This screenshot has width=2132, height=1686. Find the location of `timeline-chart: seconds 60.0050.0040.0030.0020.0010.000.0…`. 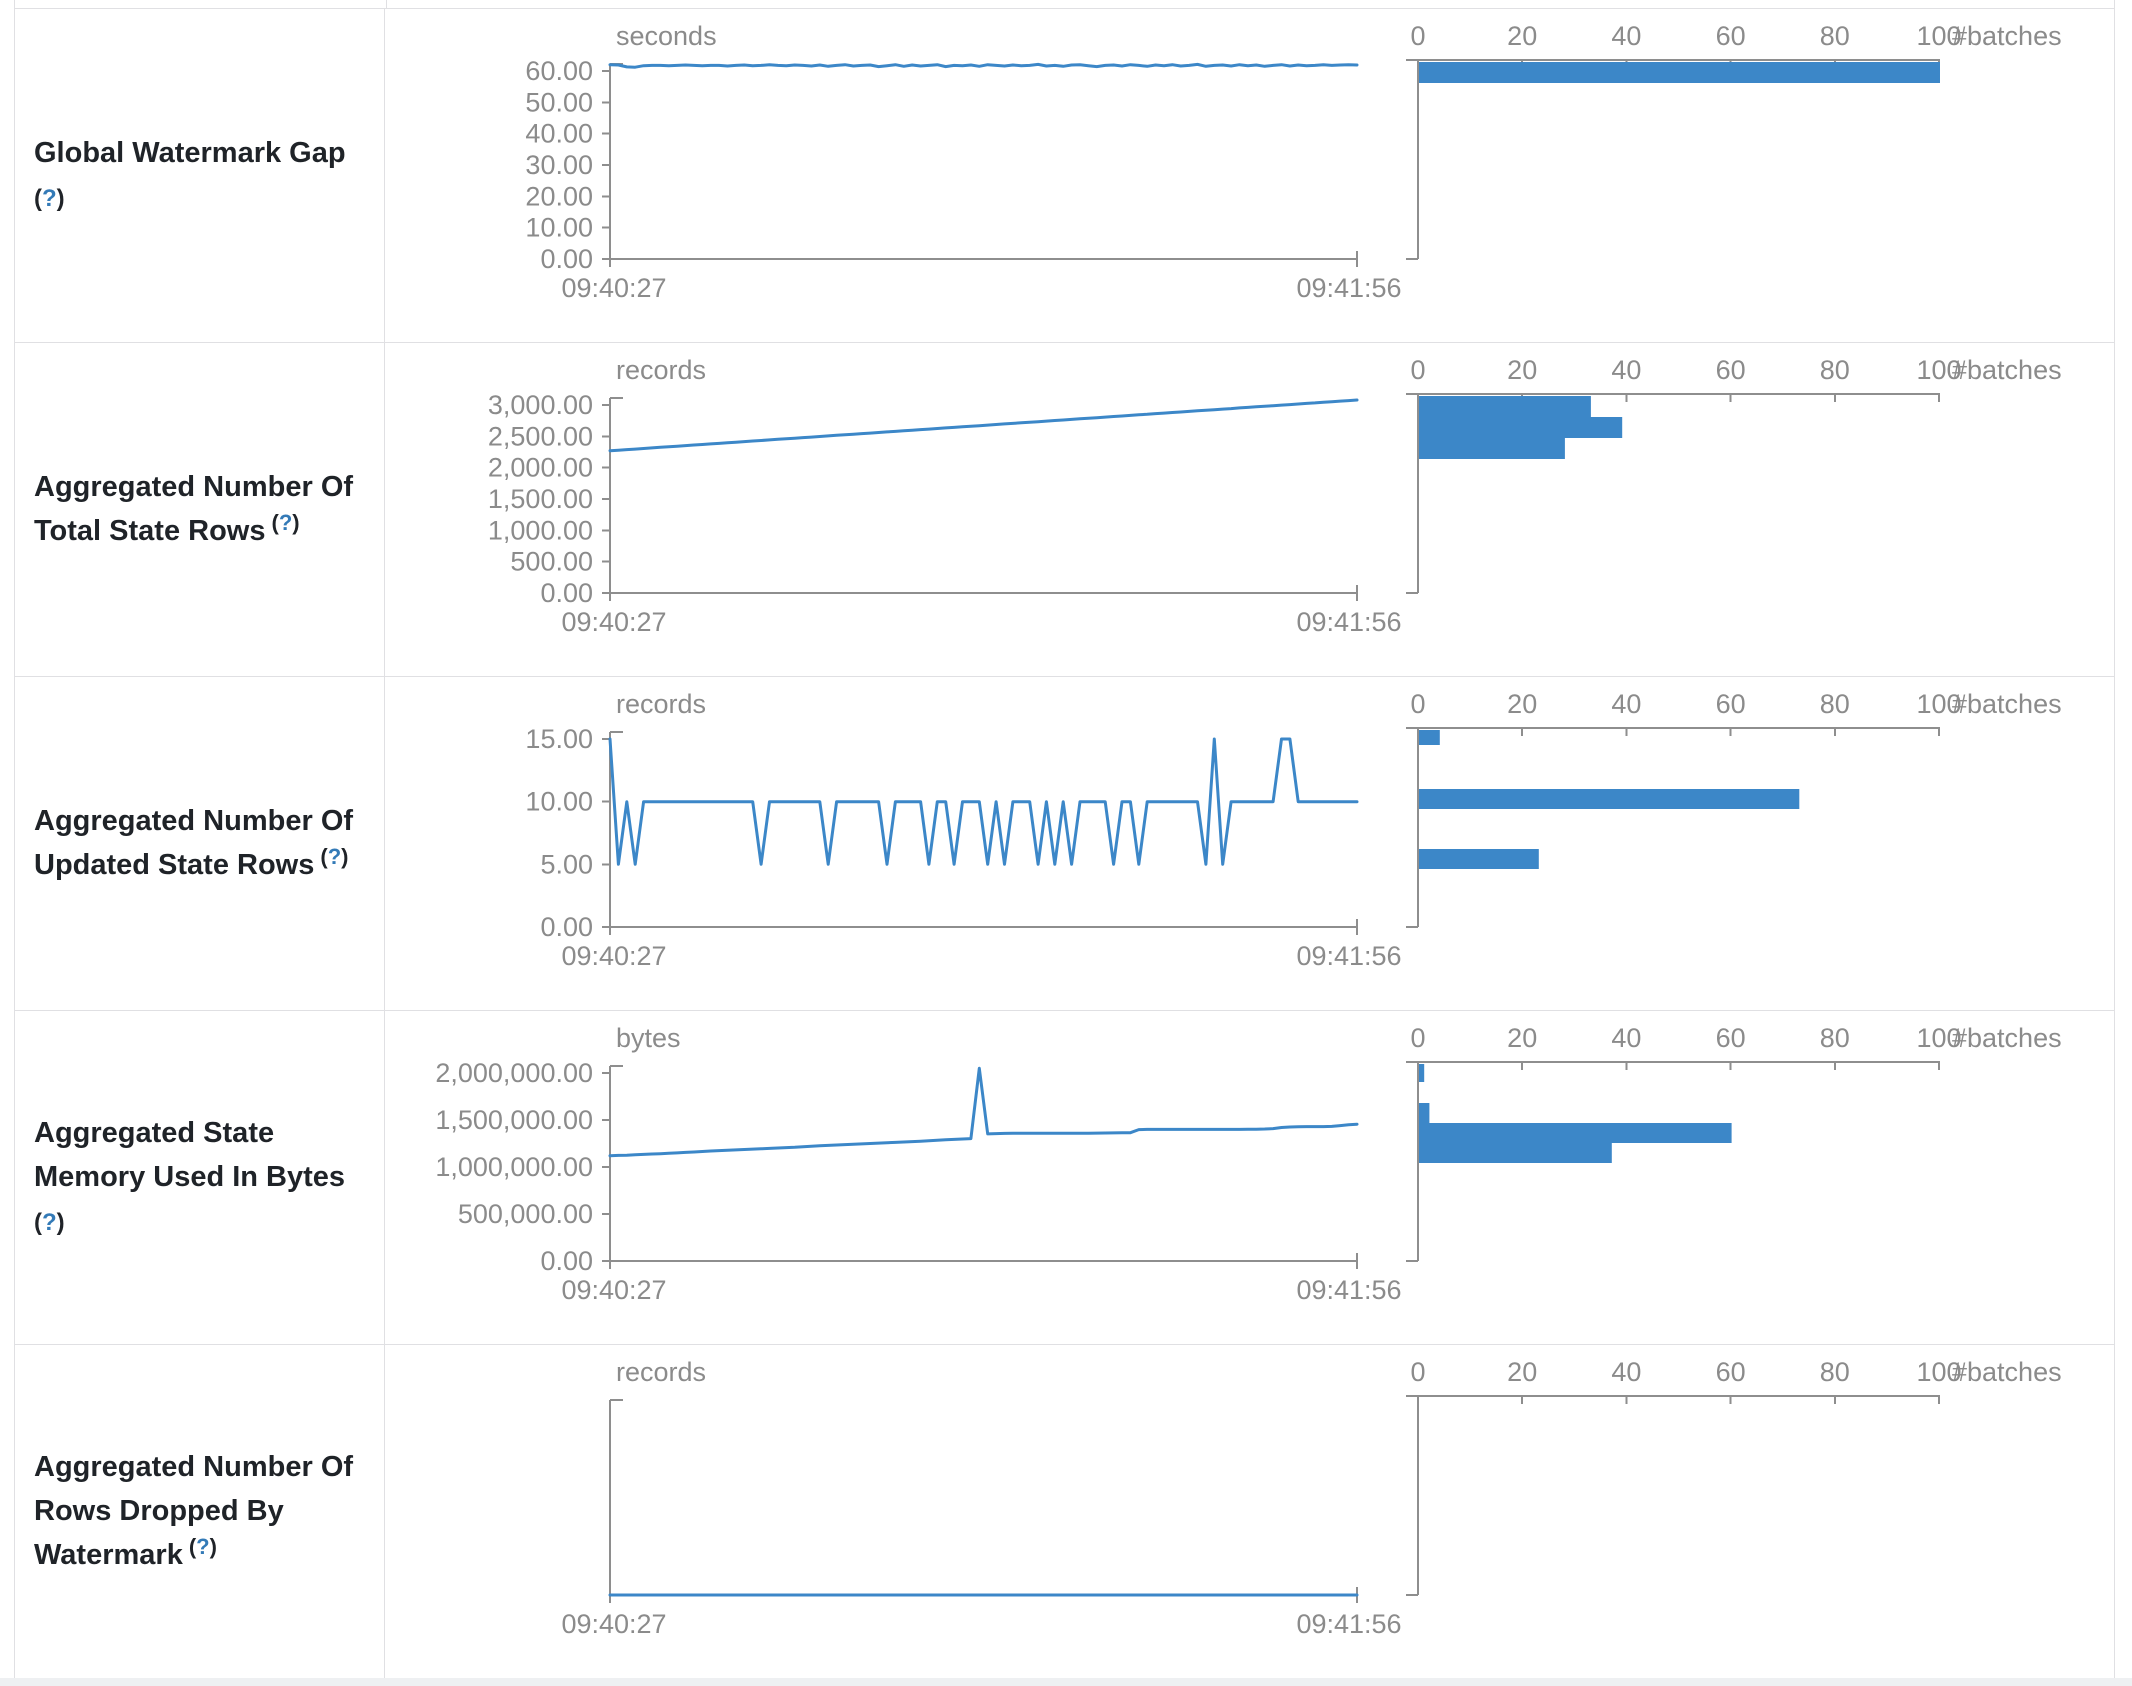

timeline-chart: seconds 60.0050.0040.0030.0020.0010.000.0… is located at coordinates (963, 162).